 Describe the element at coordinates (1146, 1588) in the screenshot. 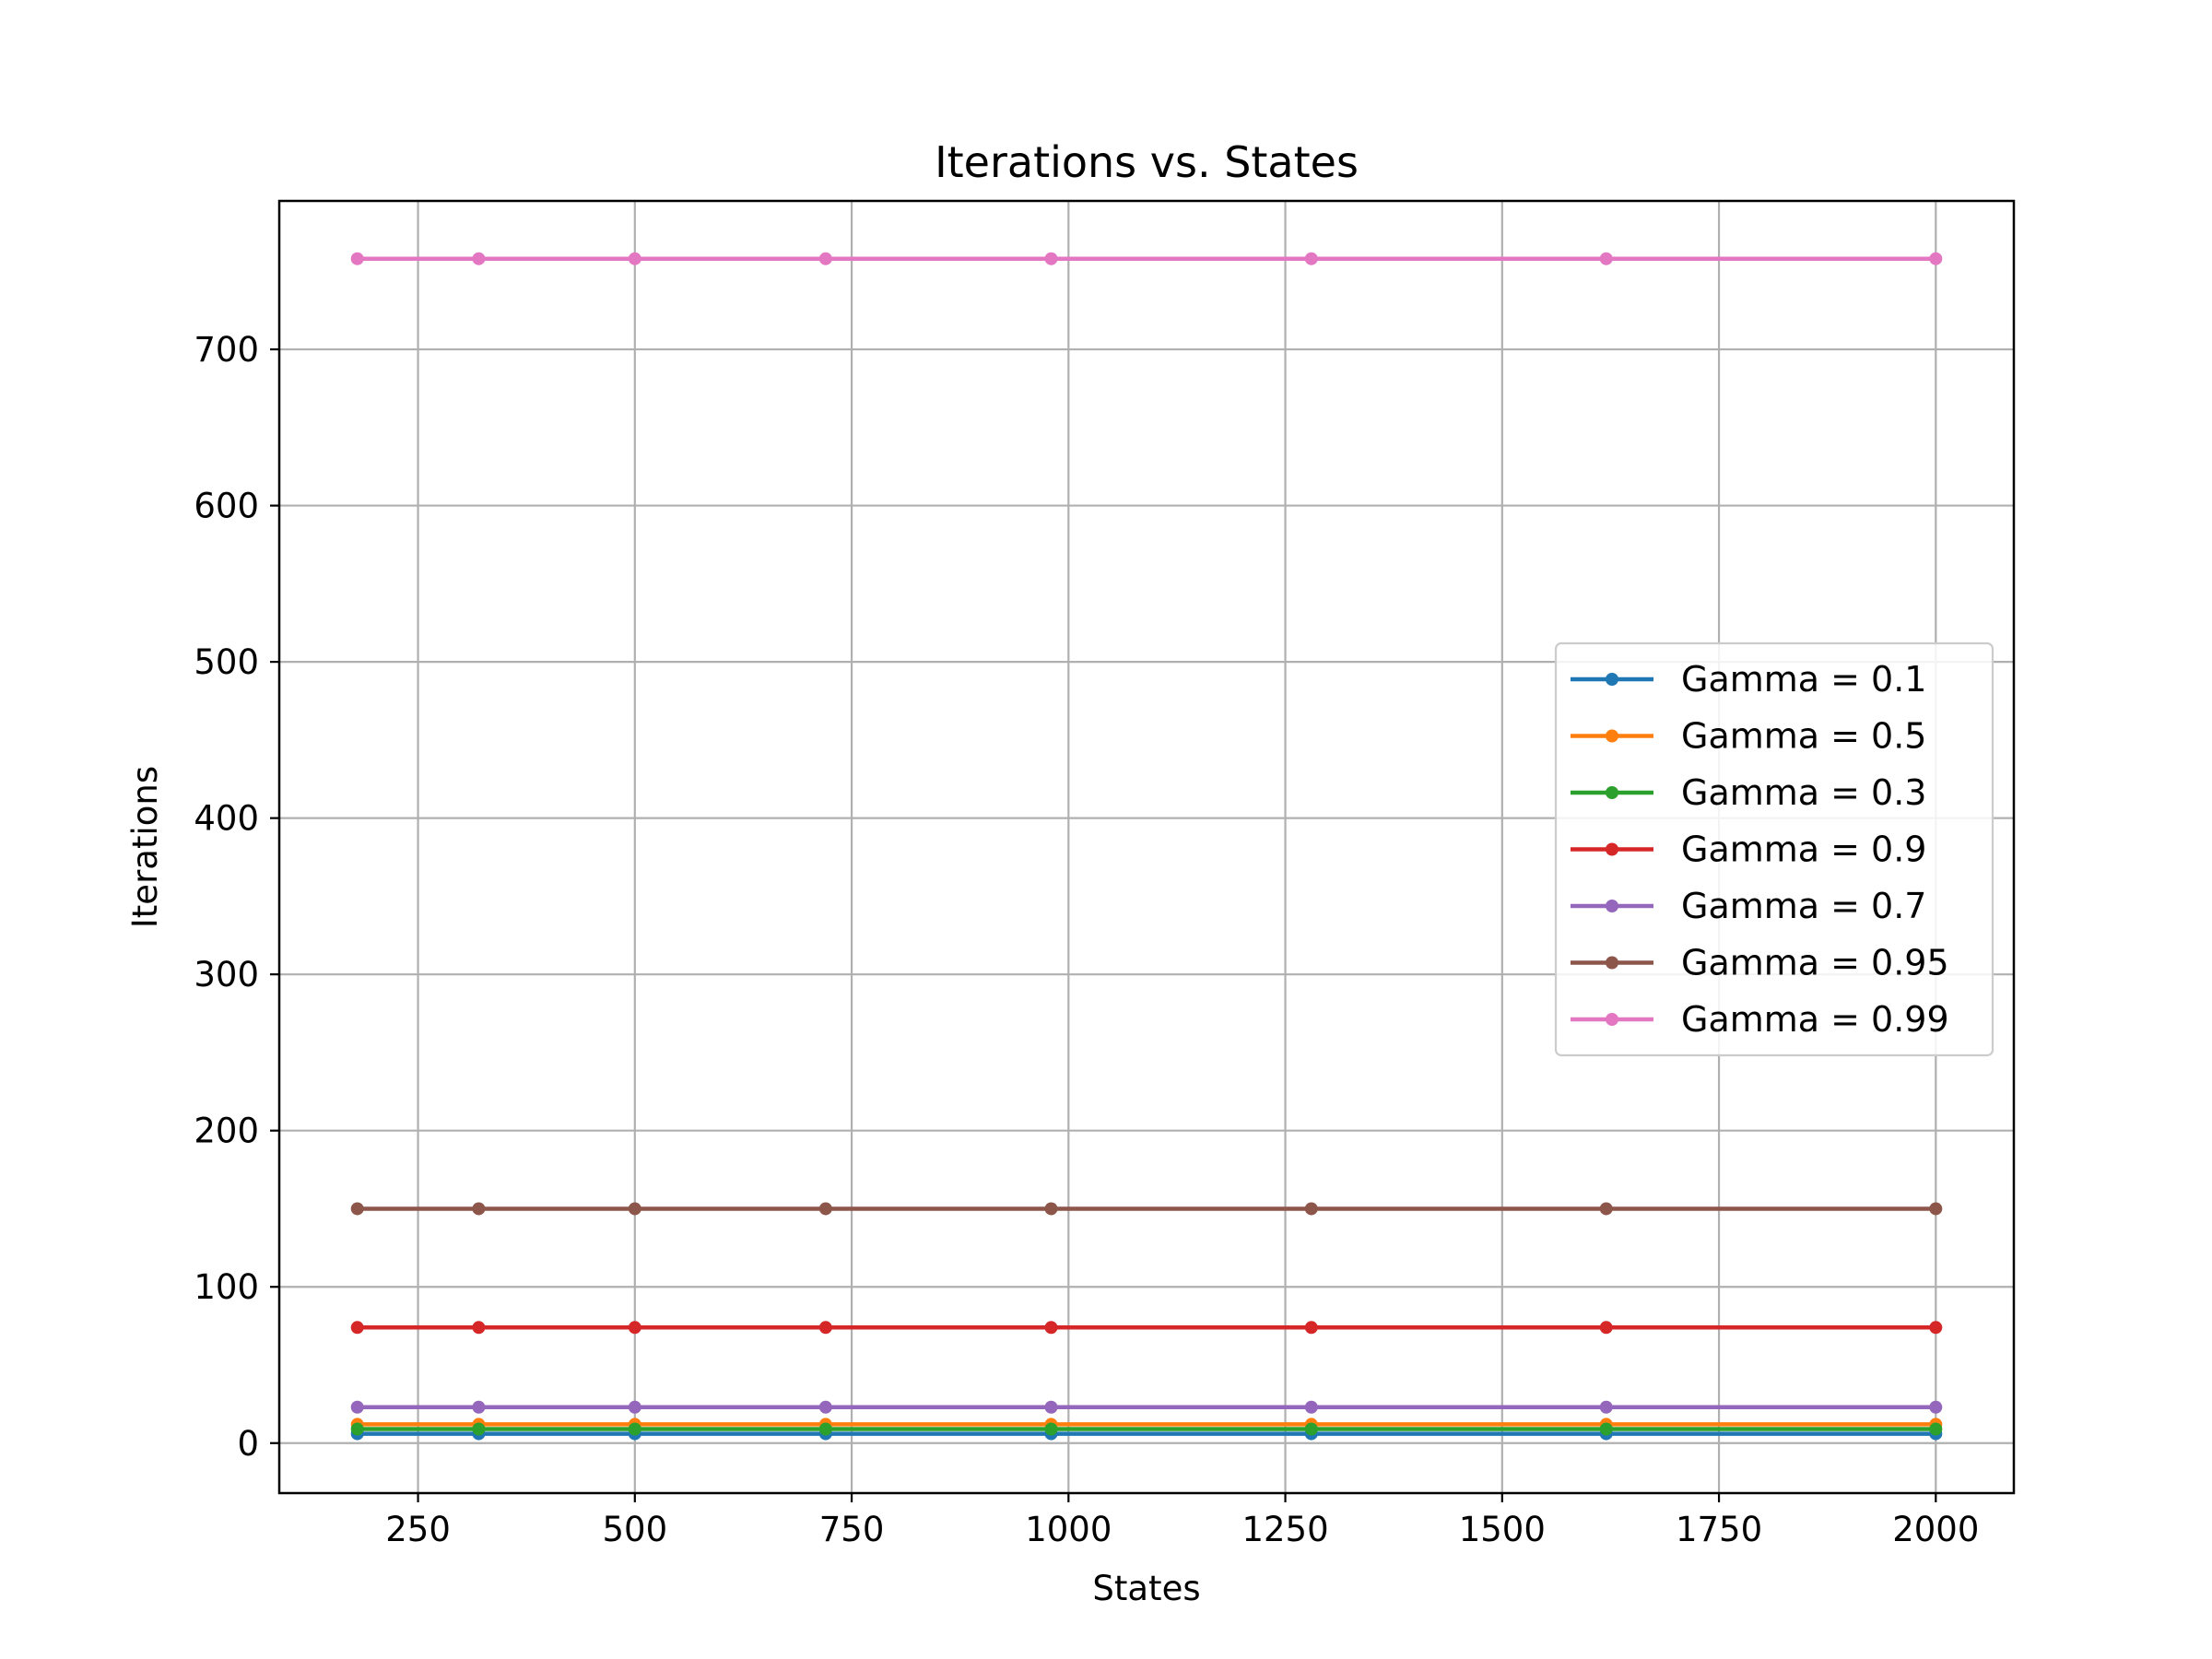

I see `x-axis-label: States` at that location.